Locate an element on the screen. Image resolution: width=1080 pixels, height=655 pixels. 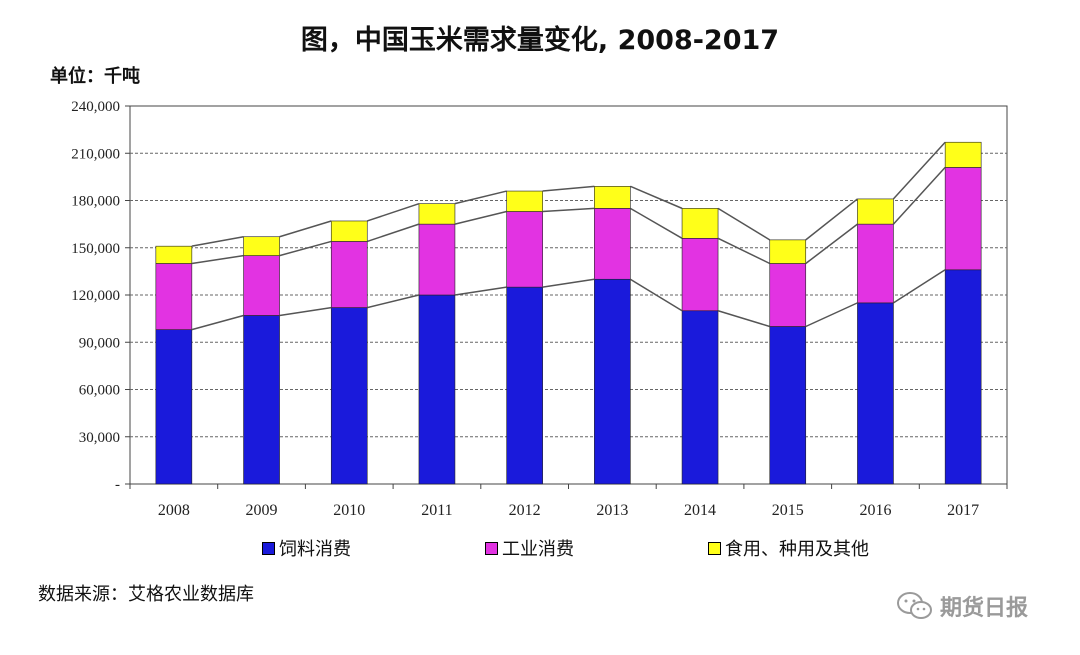
x-tick-label: 2008 is located at coordinates (174, 510).